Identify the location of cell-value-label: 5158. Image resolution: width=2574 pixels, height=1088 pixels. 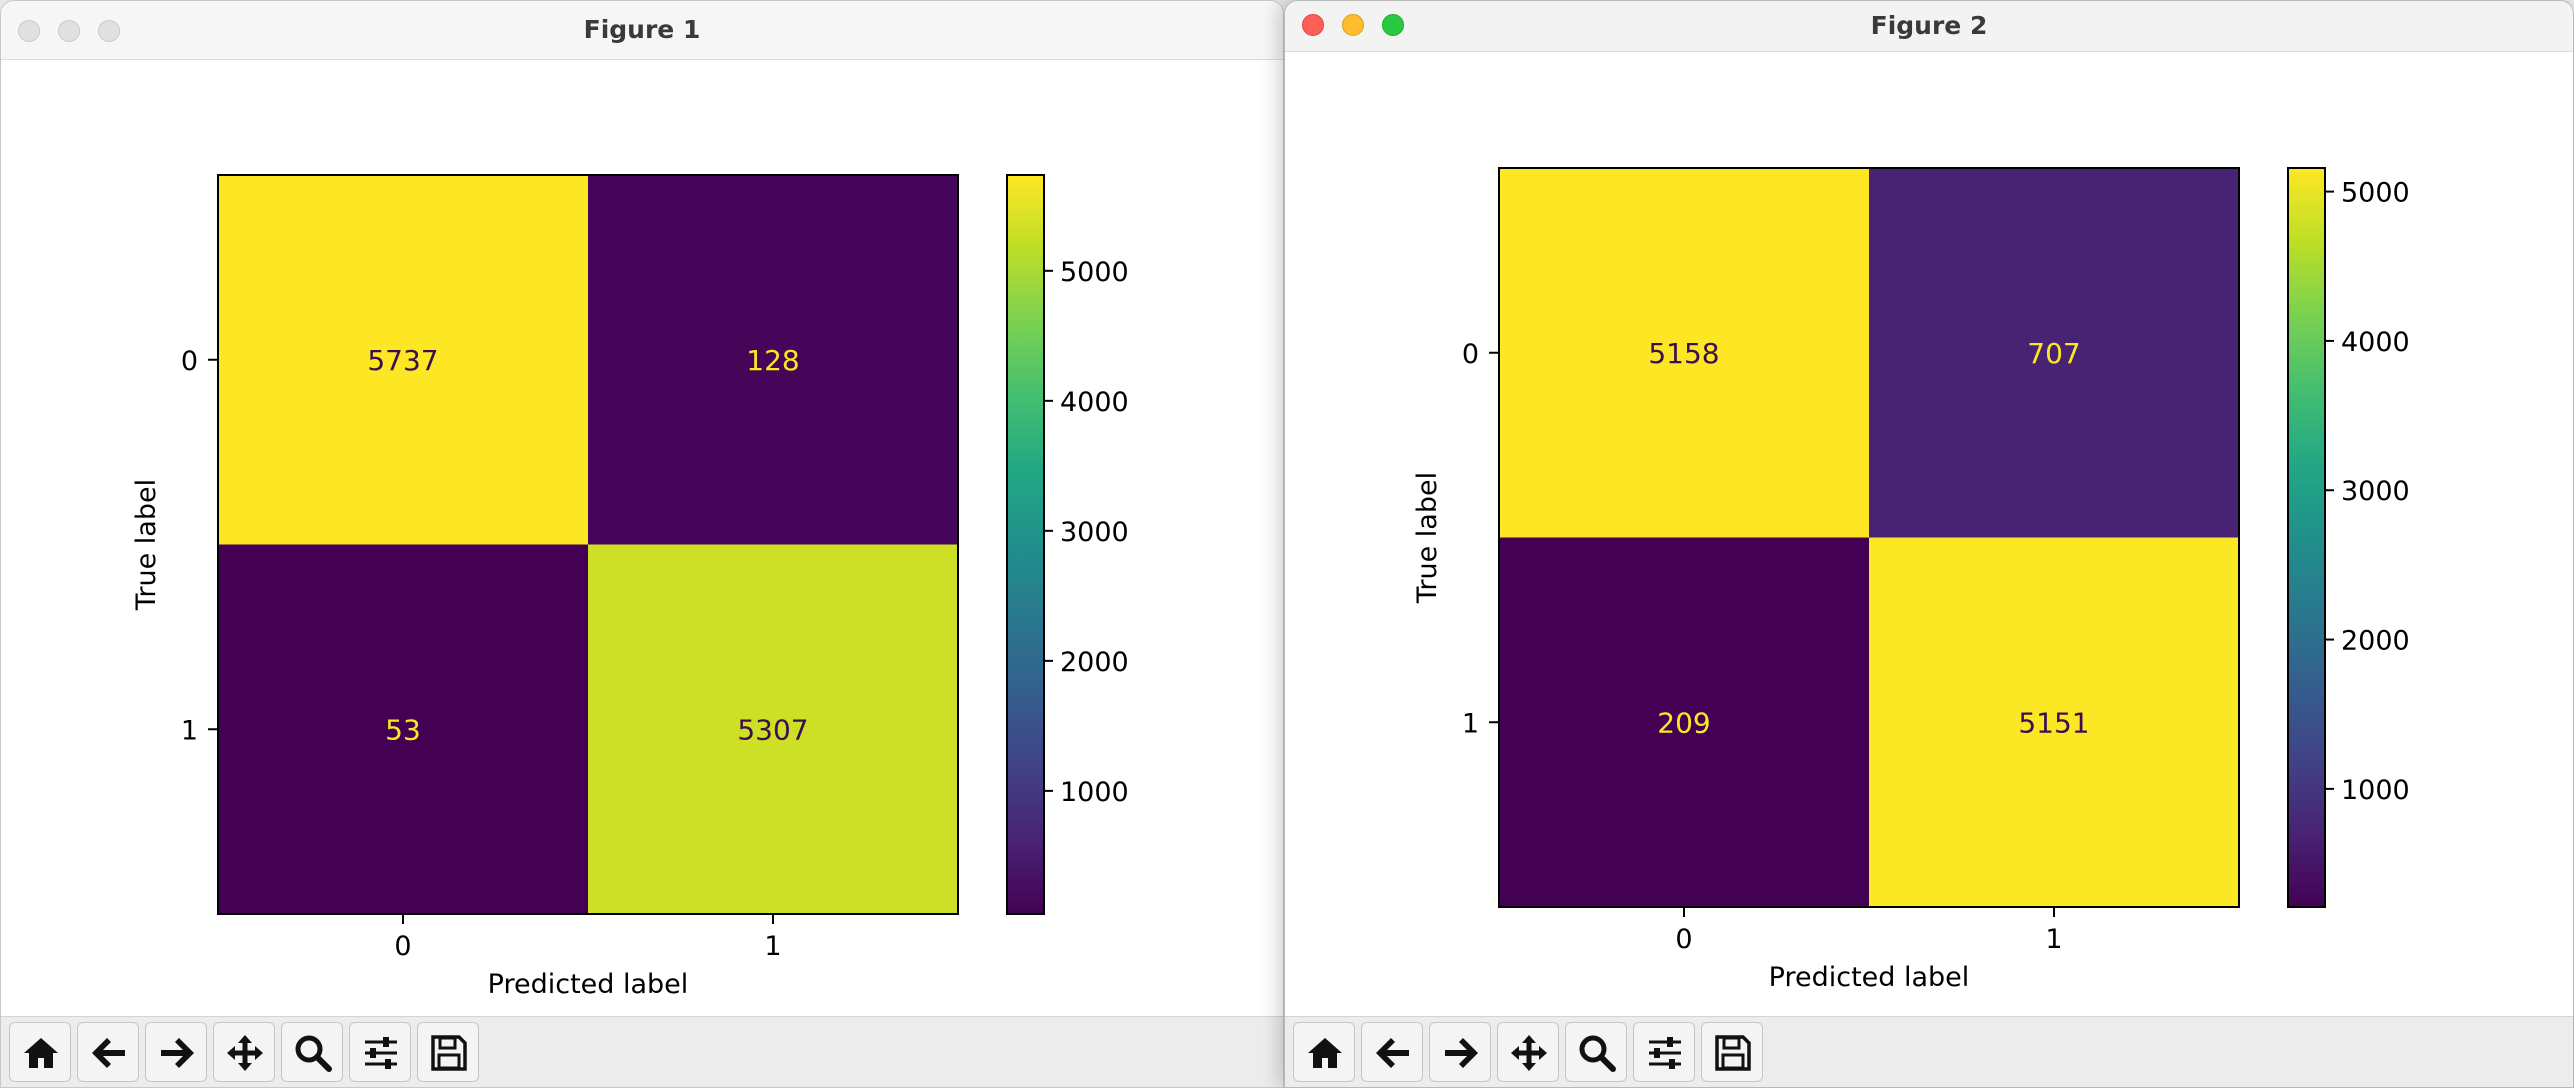
(1683, 353).